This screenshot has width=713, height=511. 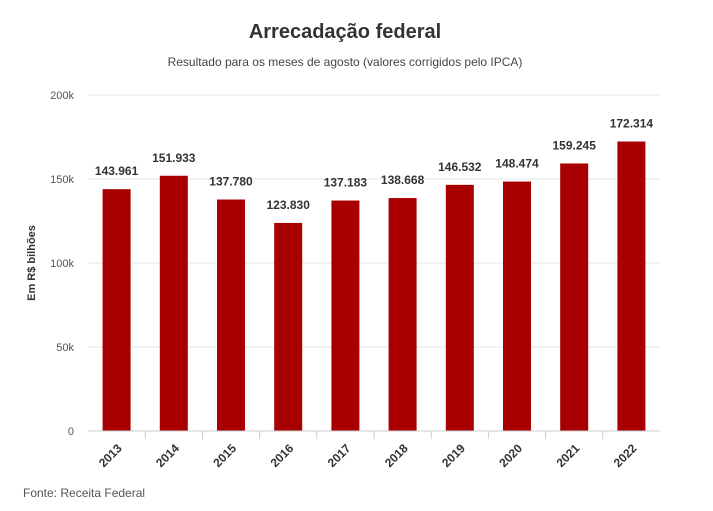 What do you see at coordinates (110, 455) in the screenshot?
I see `x-tick-label: 2013` at bounding box center [110, 455].